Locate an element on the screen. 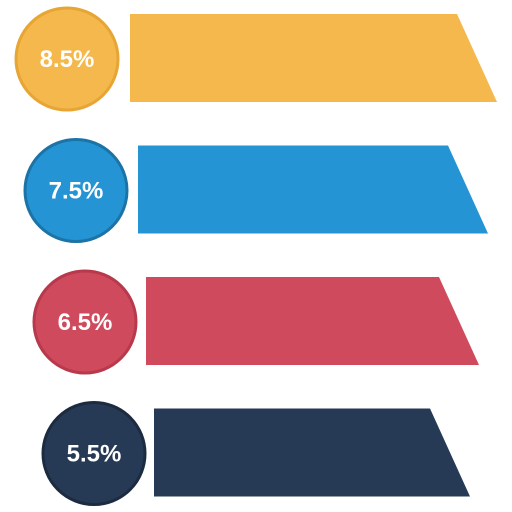 This screenshot has height=512, width=512. value-label-2: 7.5% is located at coordinates (76, 191).